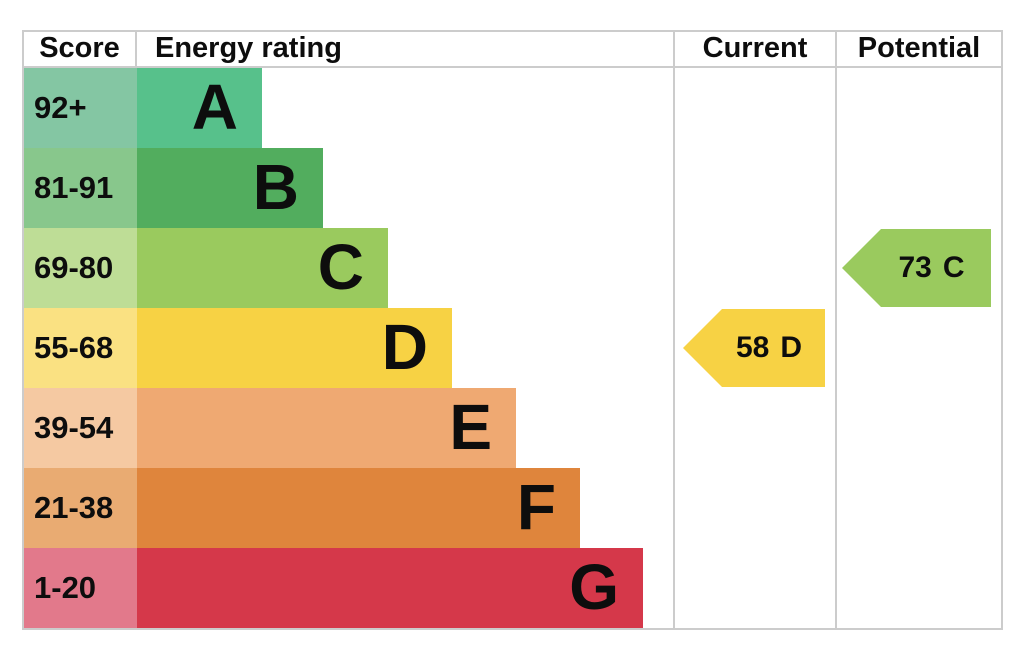 This screenshot has height=659, width=1024. What do you see at coordinates (512, 188) in the screenshot?
I see `band-row-b: 81-91 B` at bounding box center [512, 188].